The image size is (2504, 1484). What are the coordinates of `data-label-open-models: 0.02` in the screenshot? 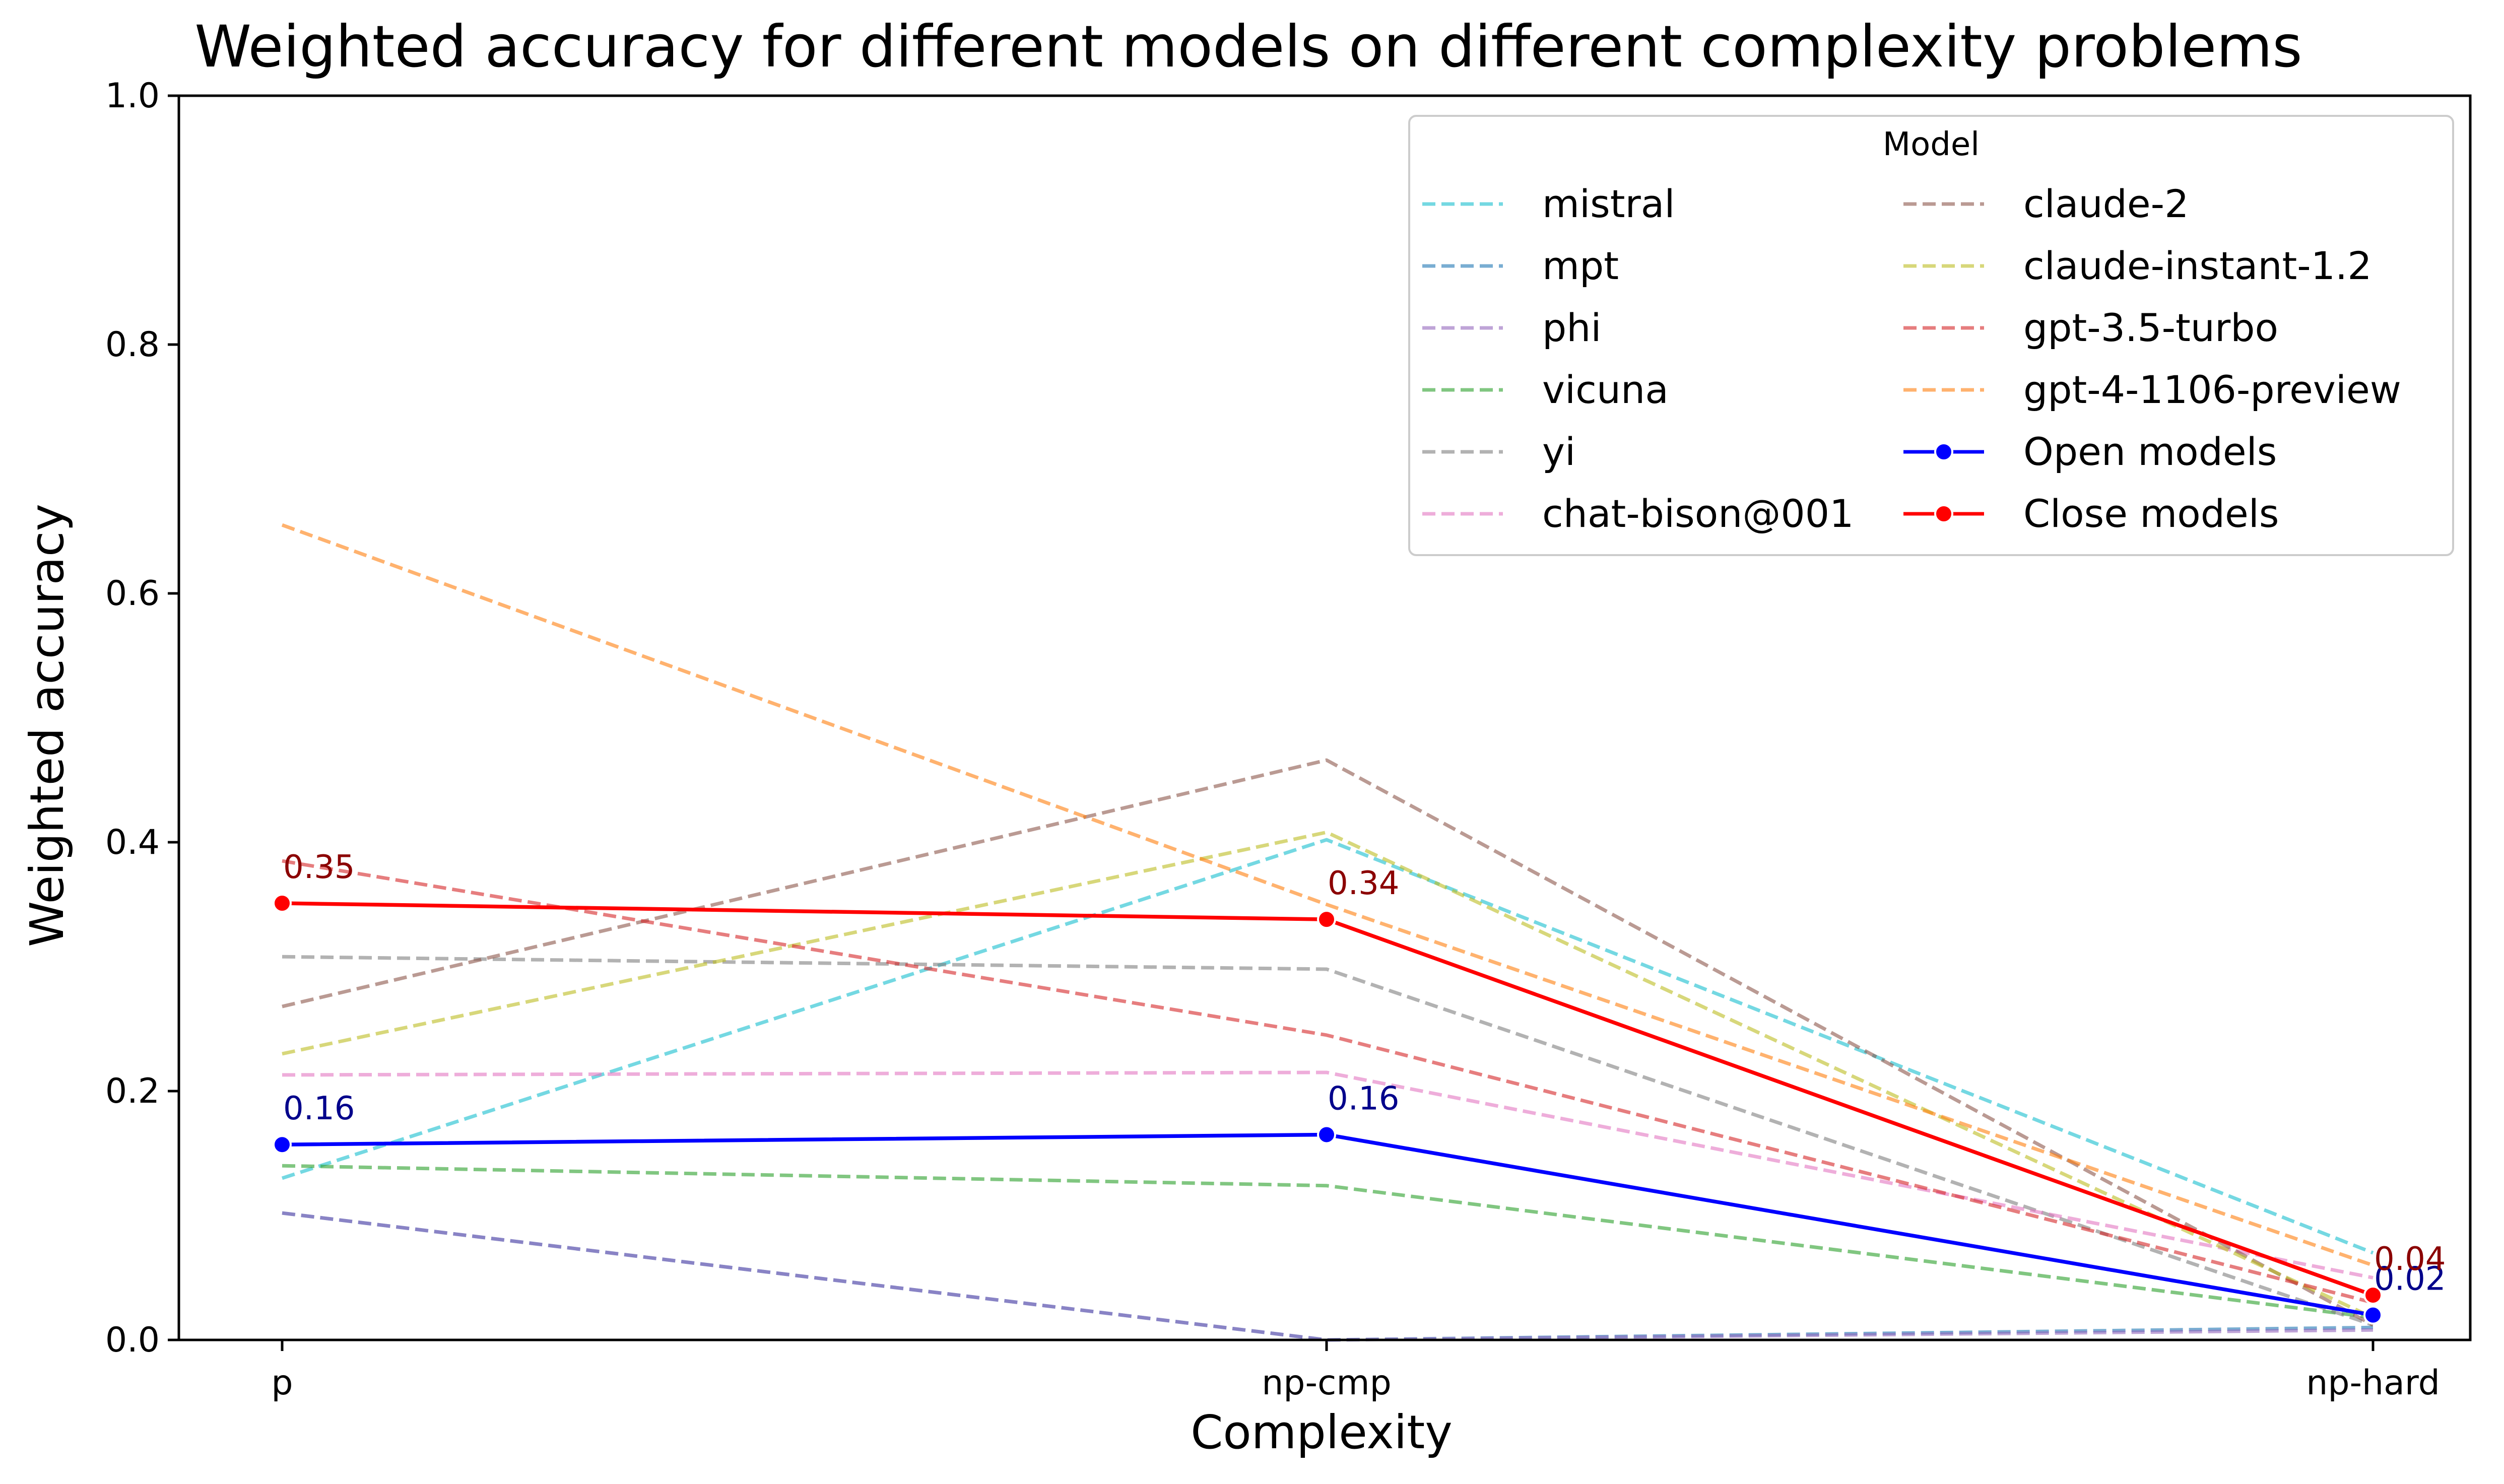 It's located at (2410, 1280).